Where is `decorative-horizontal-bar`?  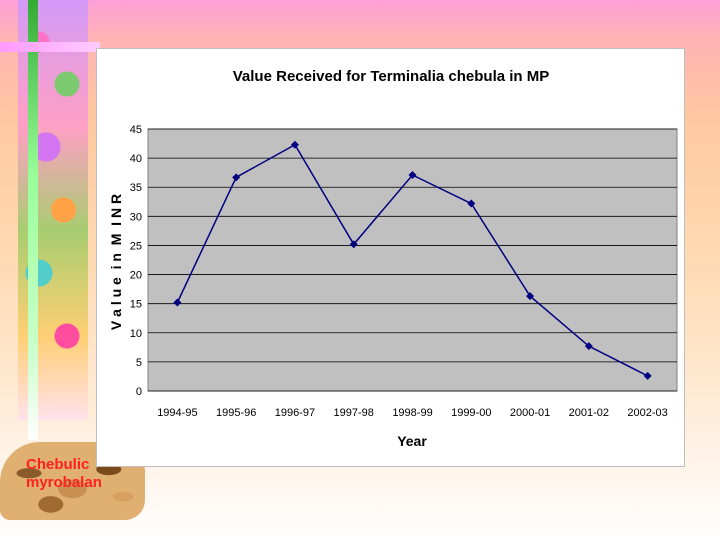
decorative-horizontal-bar is located at coordinates (50, 47).